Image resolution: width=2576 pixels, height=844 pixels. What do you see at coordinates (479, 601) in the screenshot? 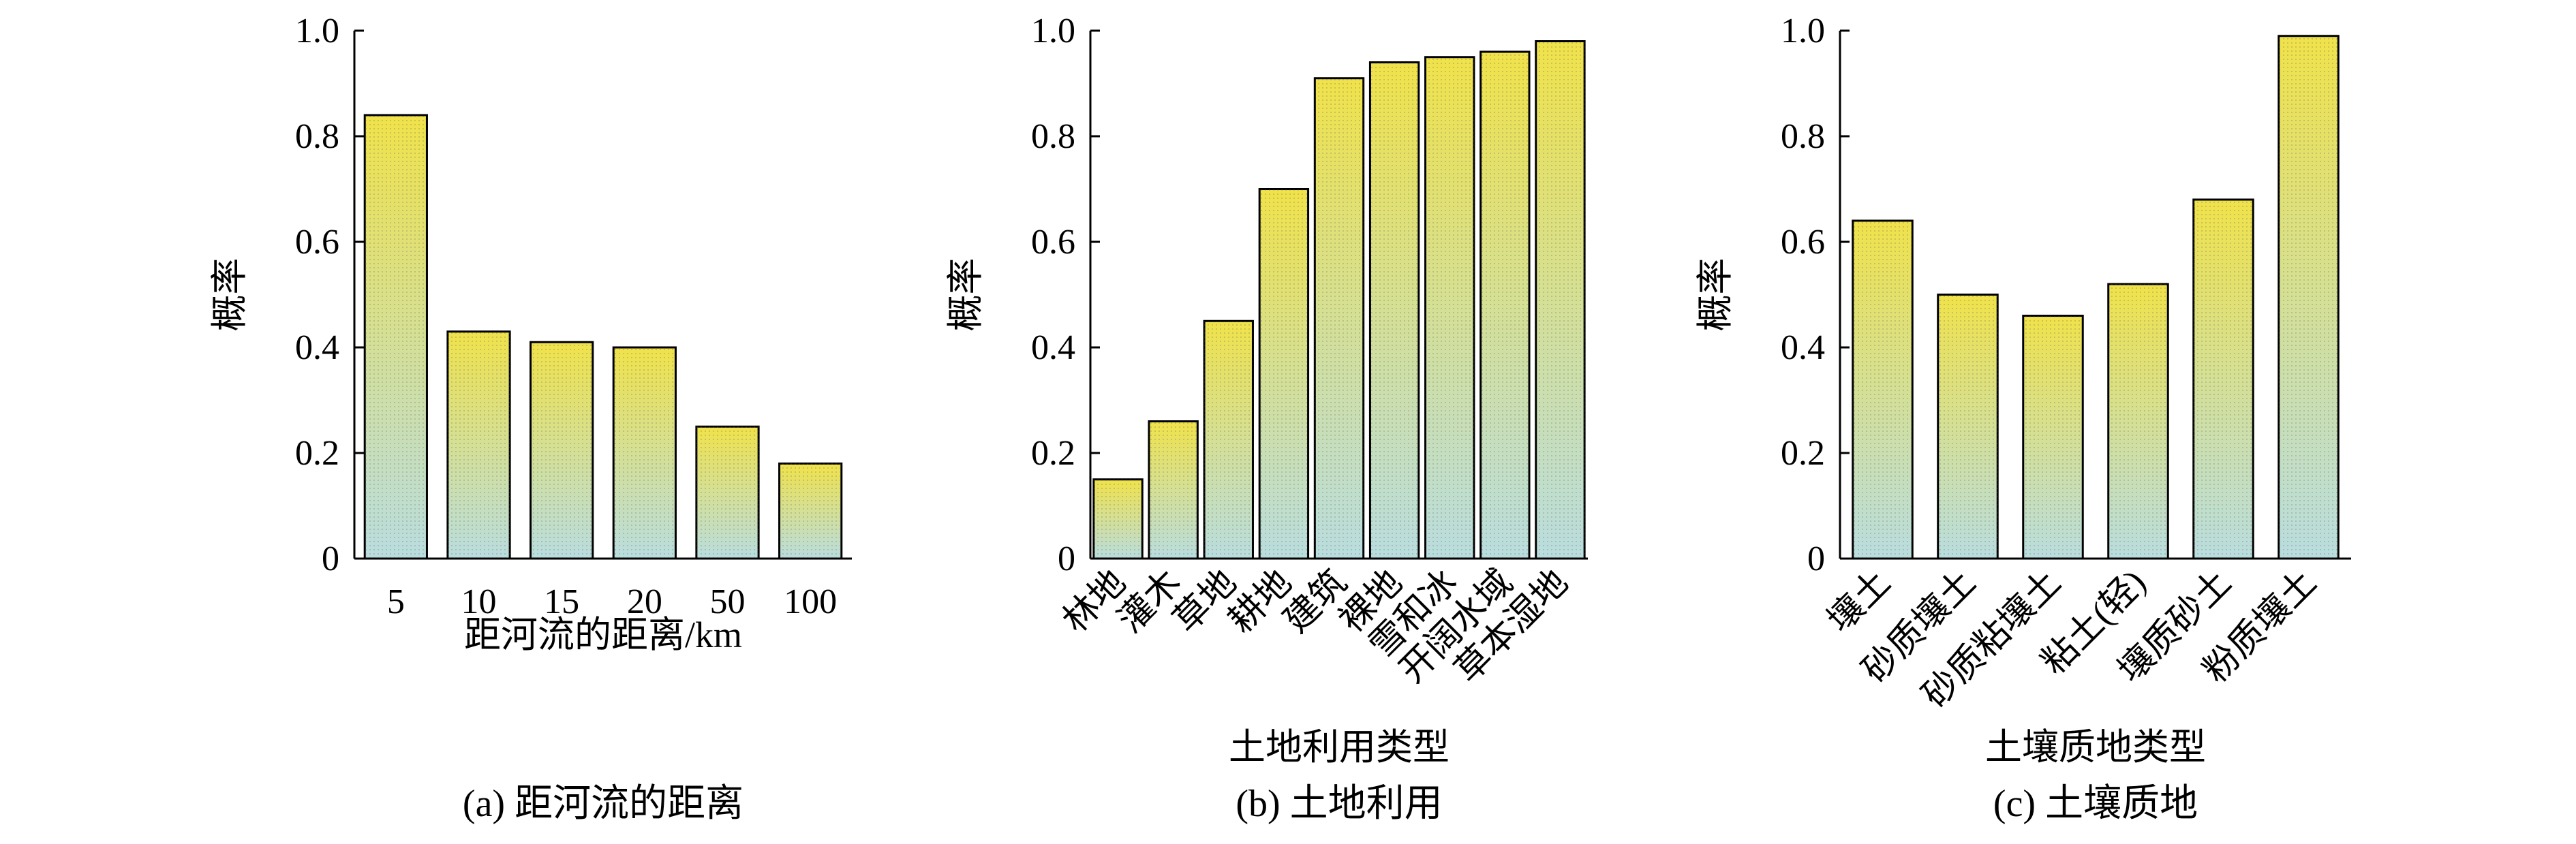
I see `x-tick-label: 10` at bounding box center [479, 601].